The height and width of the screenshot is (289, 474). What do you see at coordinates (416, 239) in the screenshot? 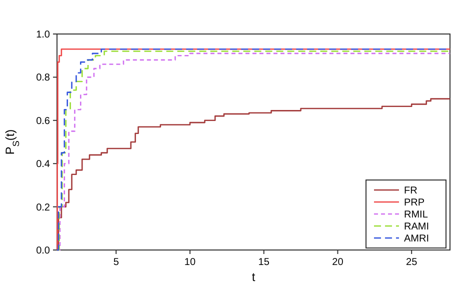
I see `legend-label: AMRI` at bounding box center [416, 239].